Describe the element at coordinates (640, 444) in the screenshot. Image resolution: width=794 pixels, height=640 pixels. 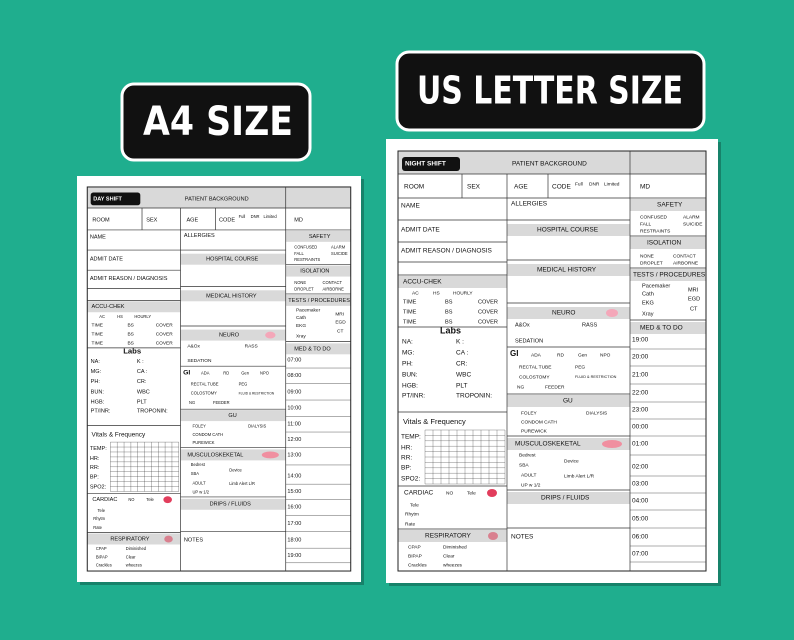
I see `field-label: 01:00` at that location.